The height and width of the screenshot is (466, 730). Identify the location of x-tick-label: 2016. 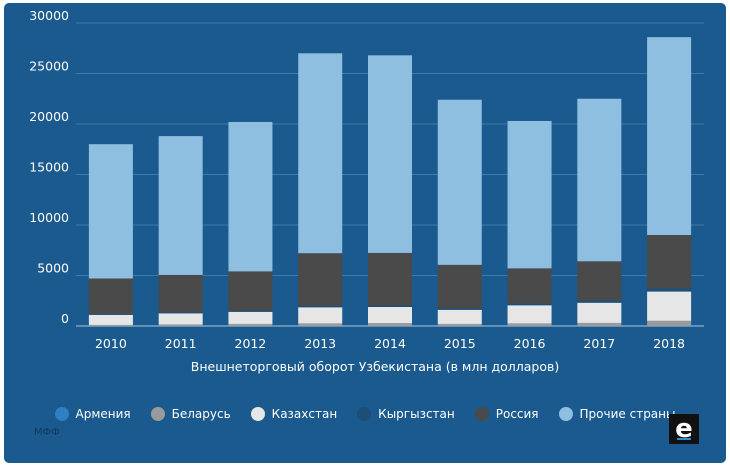
(530, 343).